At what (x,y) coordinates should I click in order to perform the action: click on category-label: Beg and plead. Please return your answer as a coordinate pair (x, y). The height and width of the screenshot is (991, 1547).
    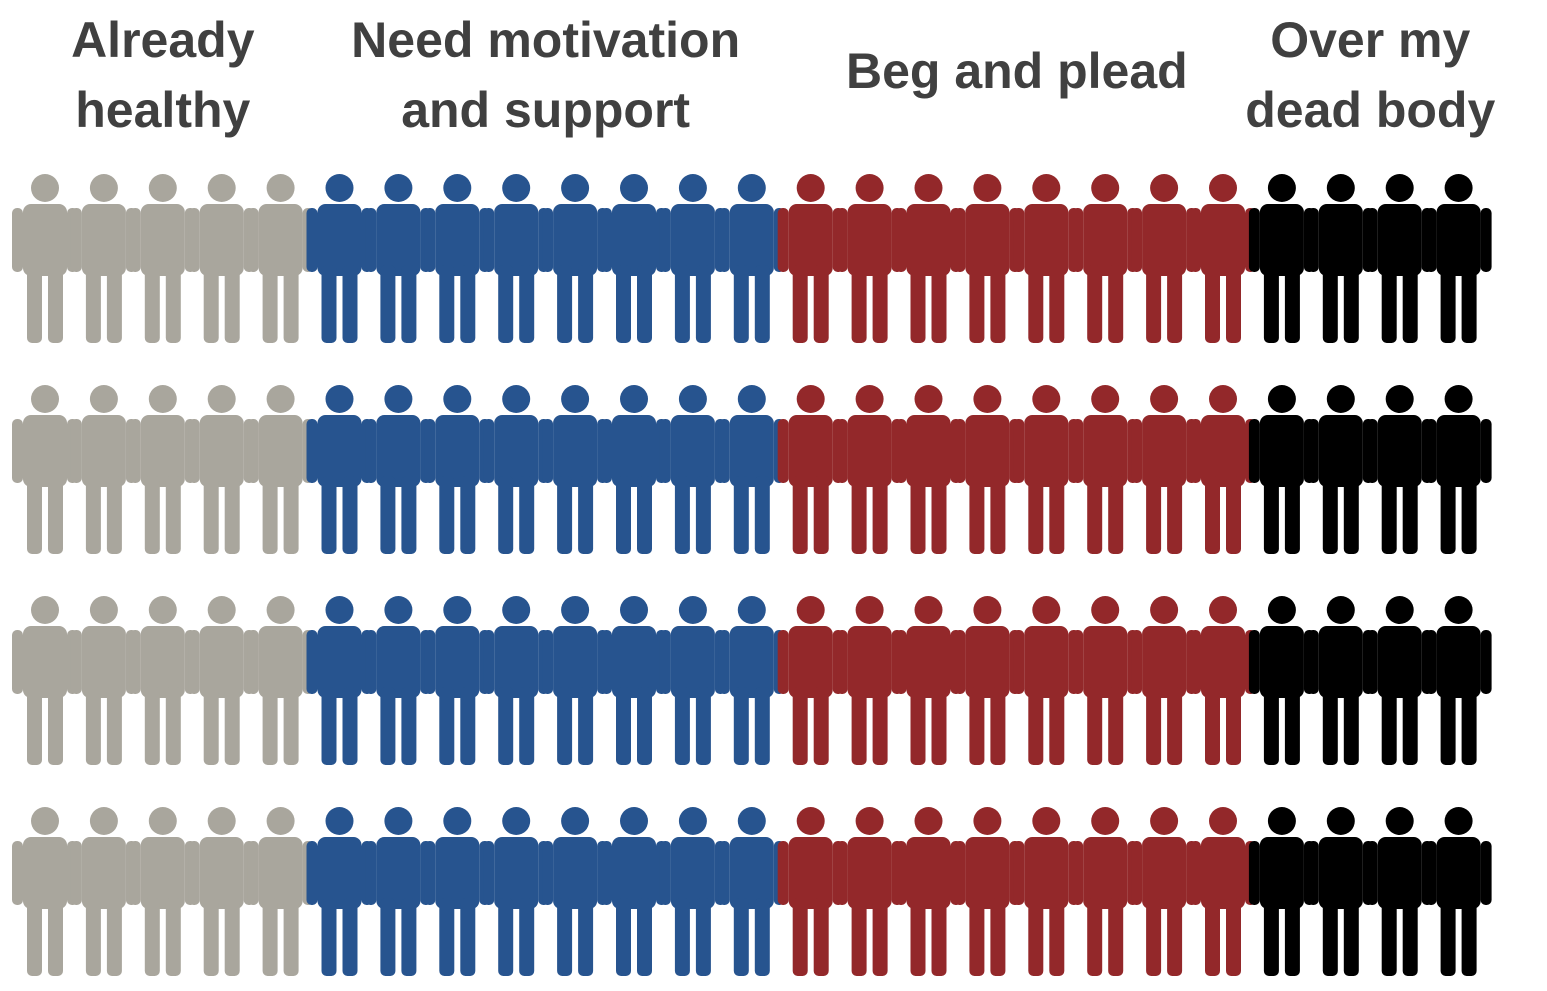
    Looking at the image, I should click on (1017, 71).